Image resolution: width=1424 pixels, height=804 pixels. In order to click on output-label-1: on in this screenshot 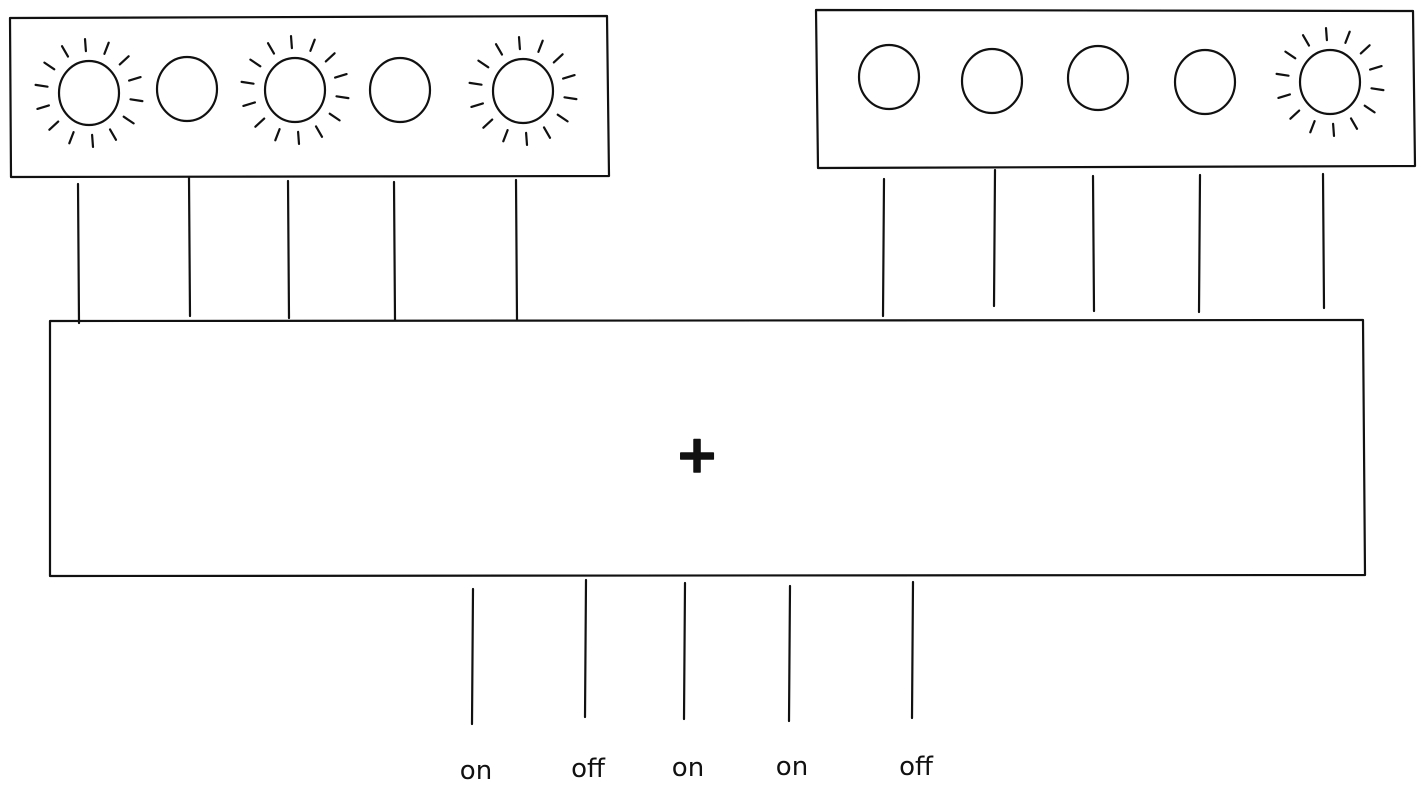, I will do `click(476, 771)`.